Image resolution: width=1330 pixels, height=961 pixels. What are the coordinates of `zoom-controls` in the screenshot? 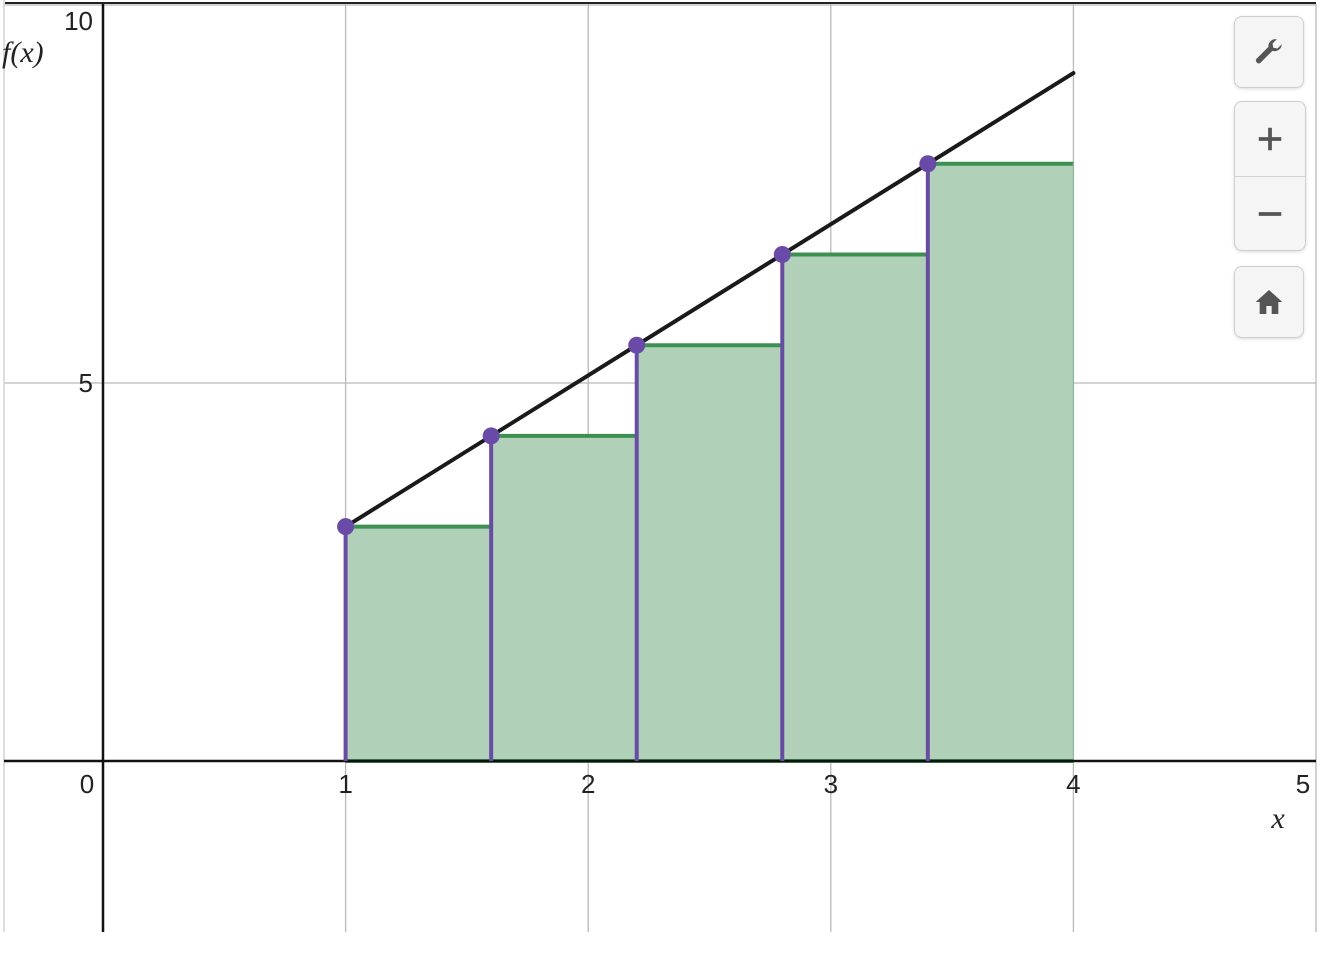 It's located at (1270, 176).